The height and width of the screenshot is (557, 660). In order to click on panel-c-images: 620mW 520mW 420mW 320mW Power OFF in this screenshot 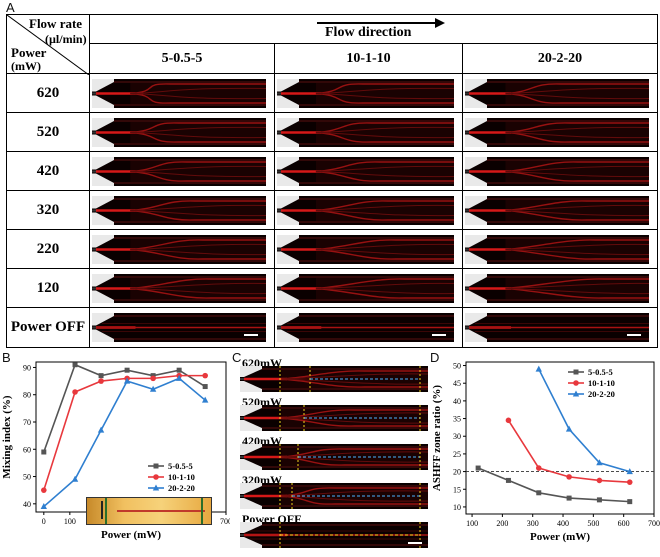, I will do `click(334, 454)`.